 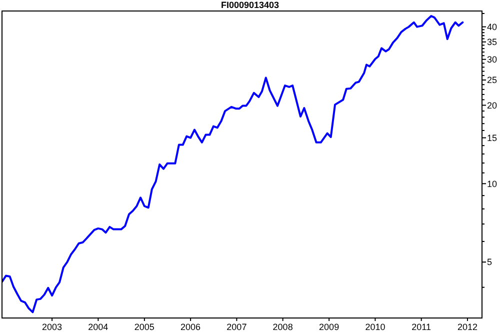 I want to click on x-tick-label: 2007, so click(x=236, y=327).